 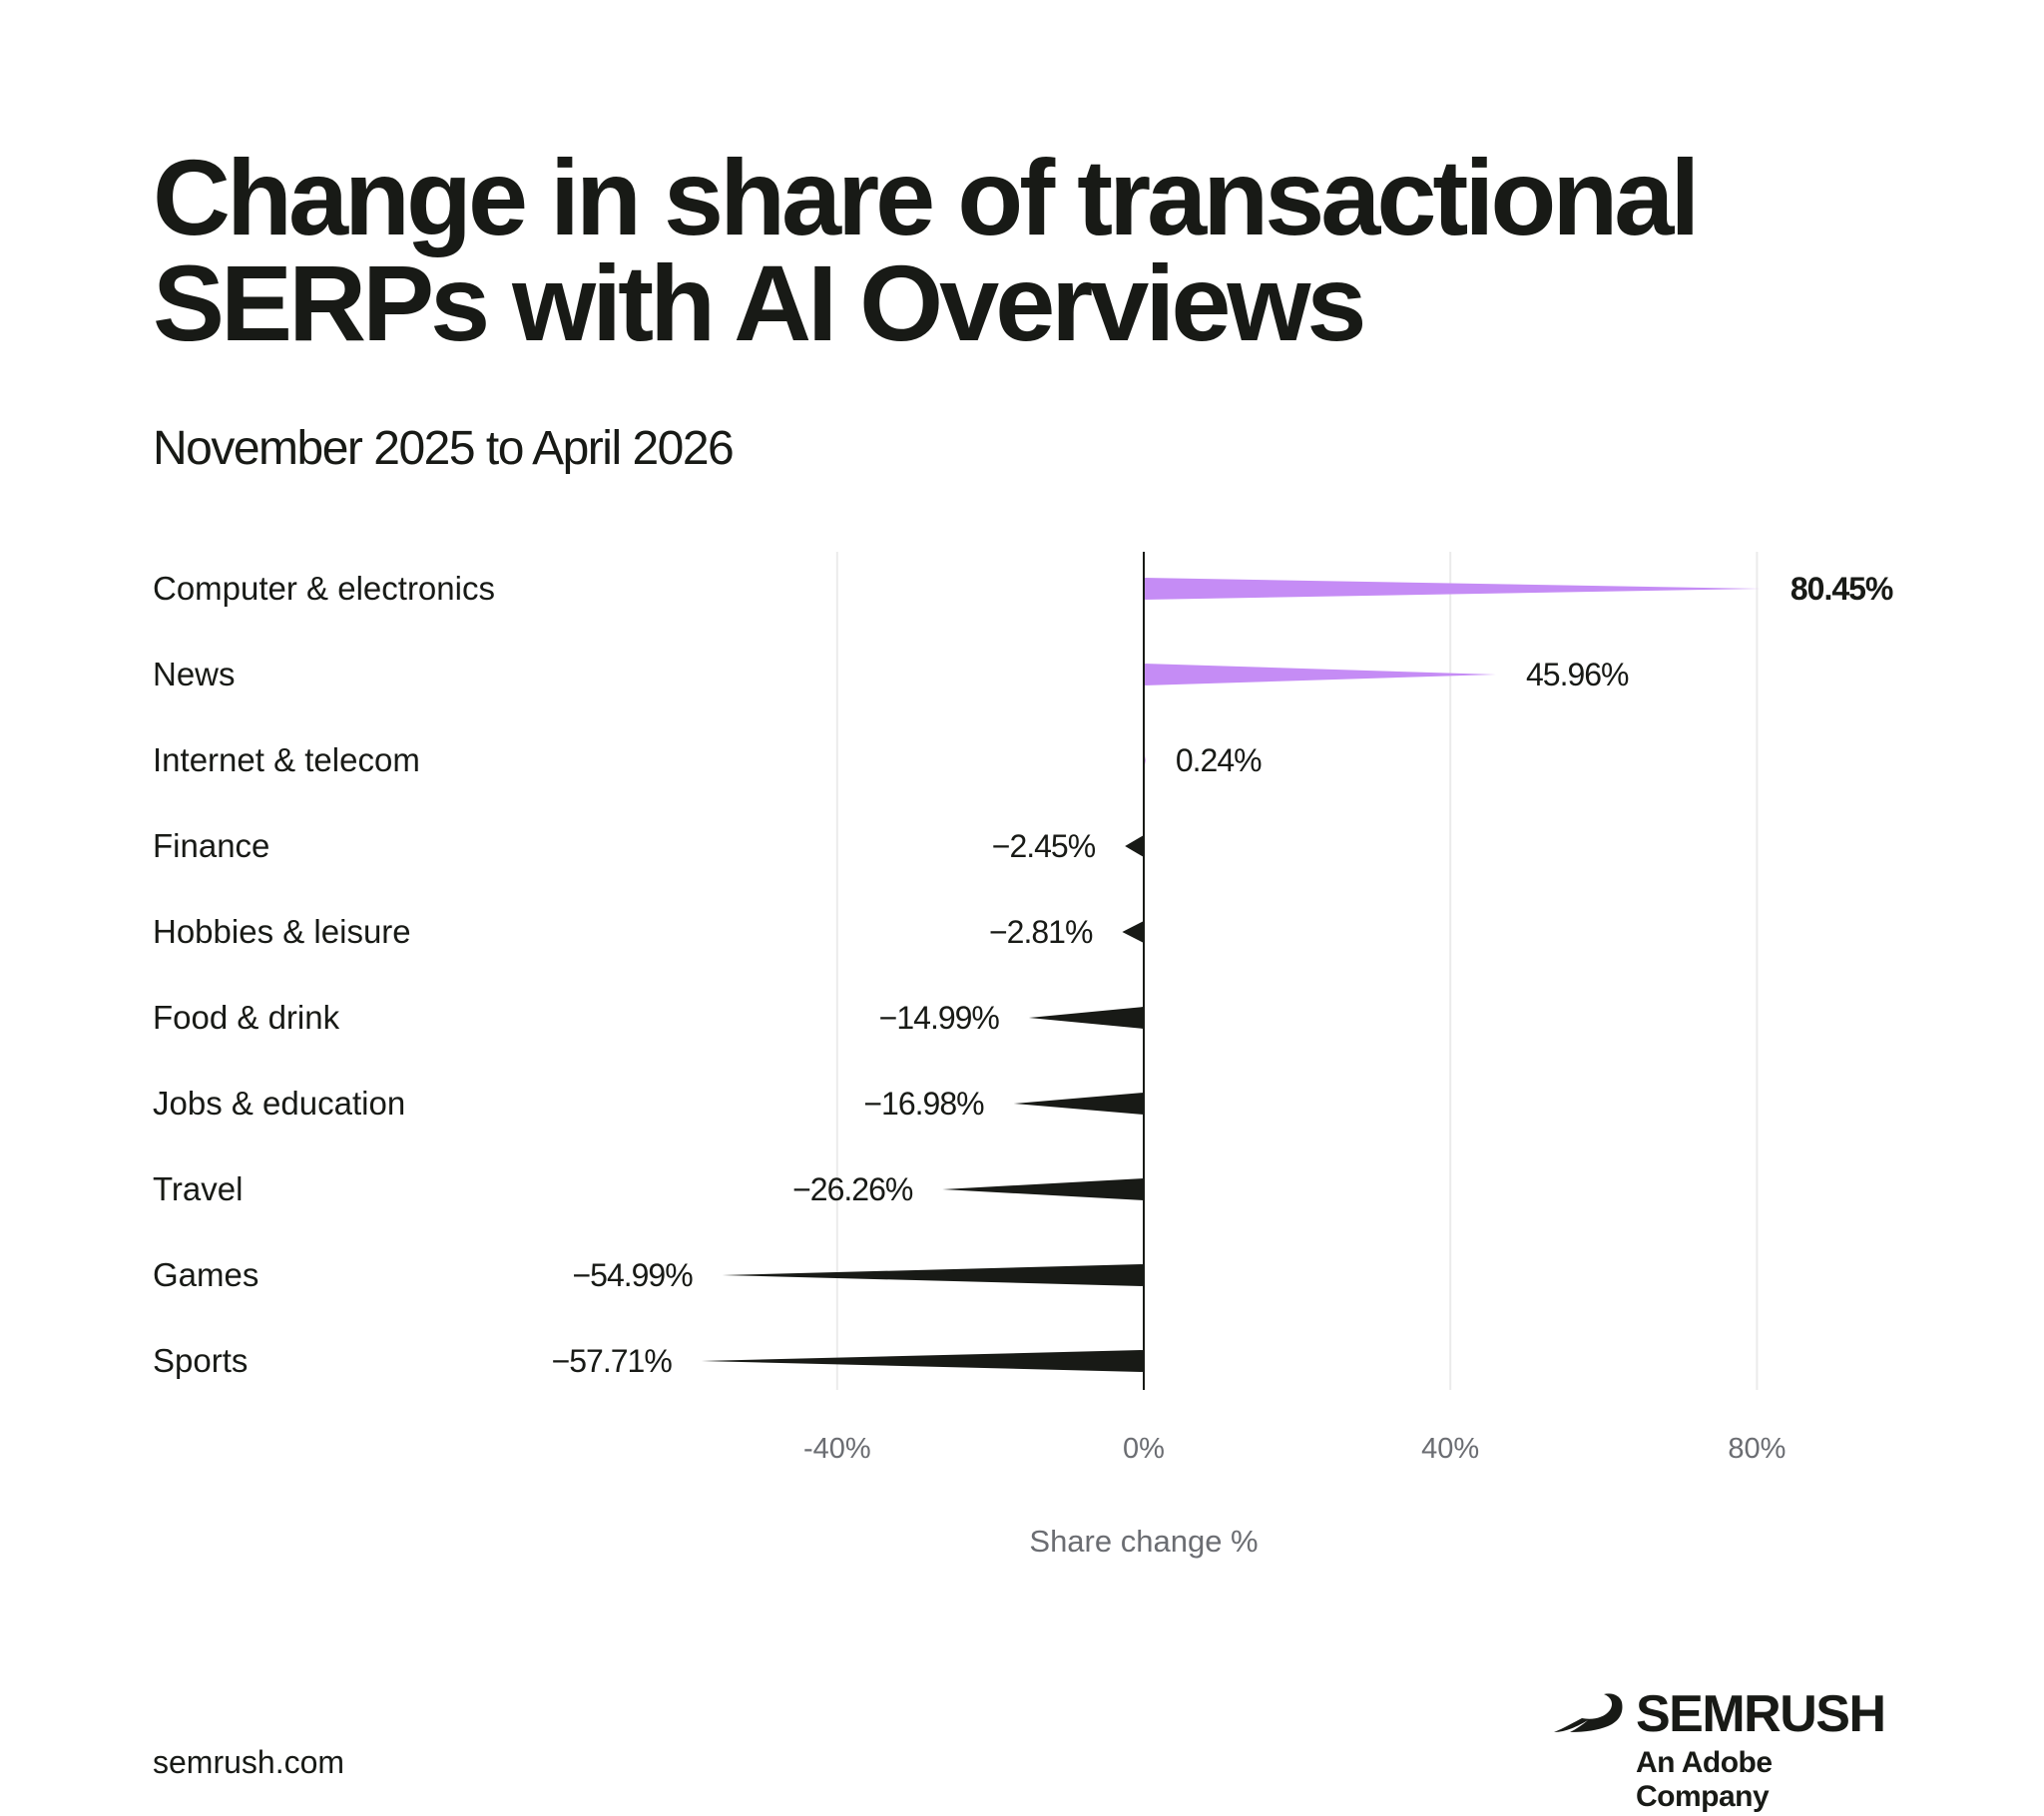 I want to click on data-label: −54.99%, so click(x=632, y=1275).